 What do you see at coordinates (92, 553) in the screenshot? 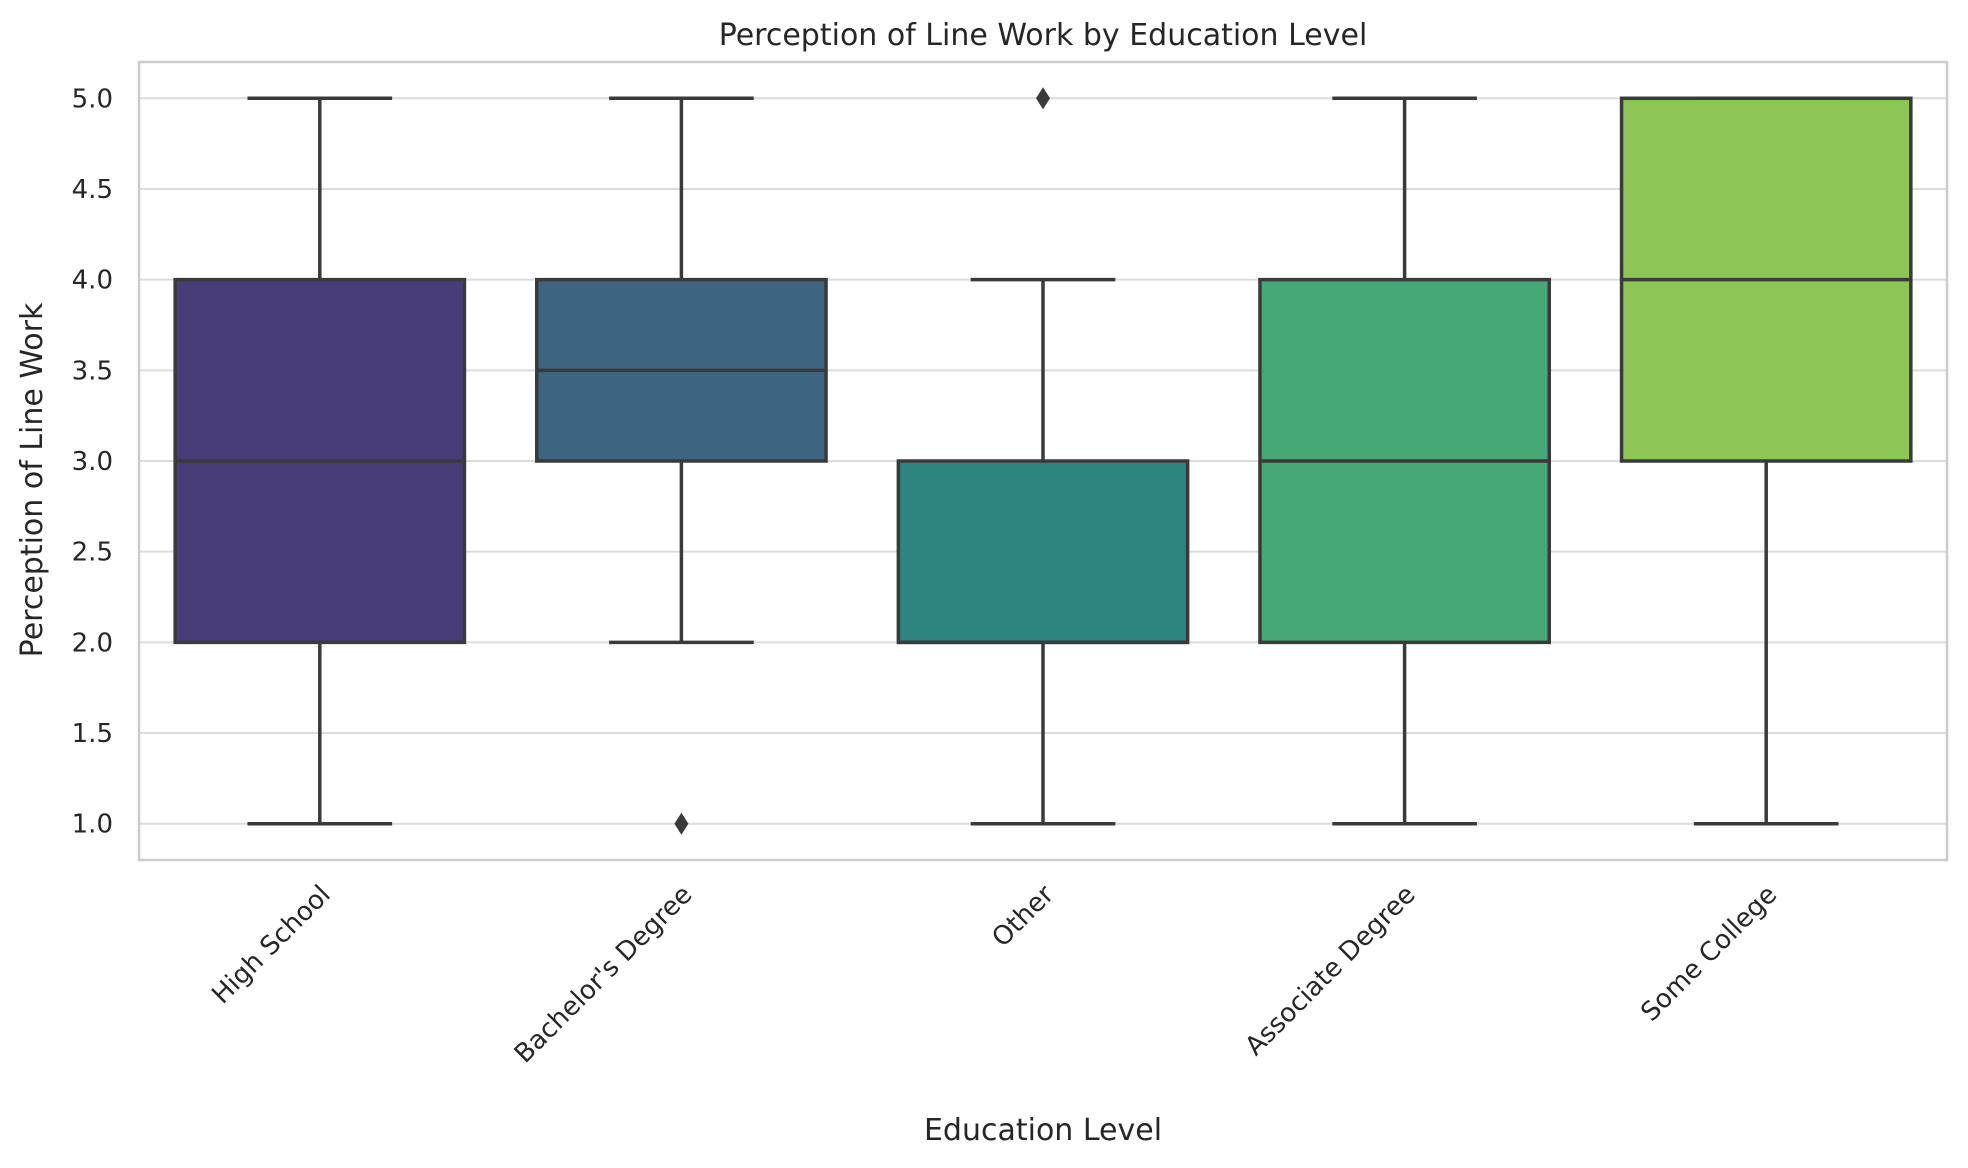
I see `y-tick-label: 2.5` at bounding box center [92, 553].